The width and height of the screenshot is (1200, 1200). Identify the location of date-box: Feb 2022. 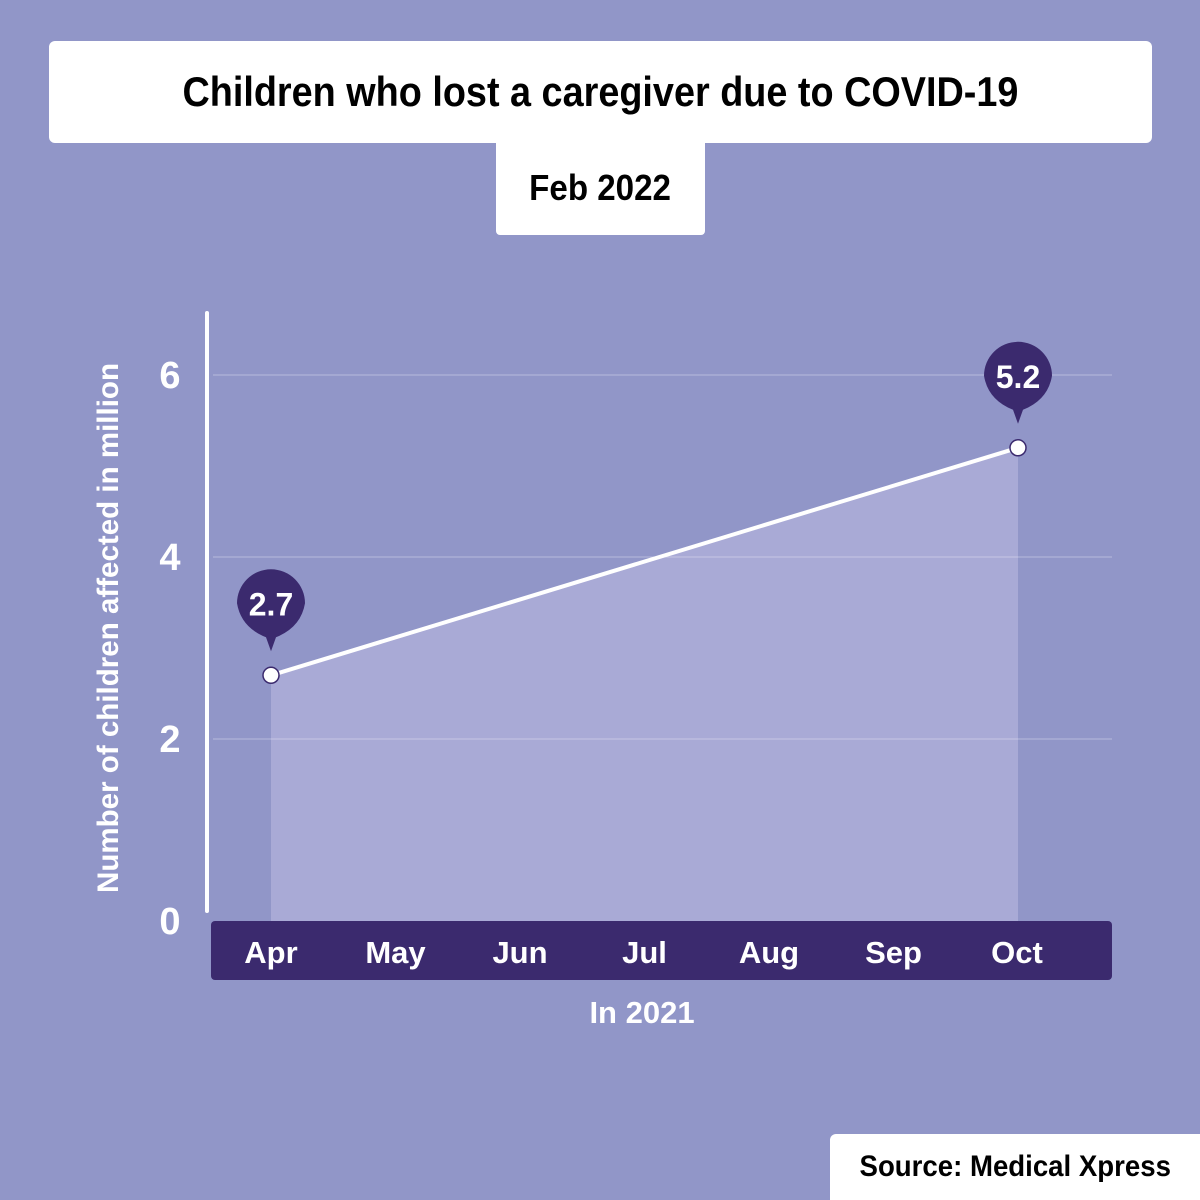
(600, 188).